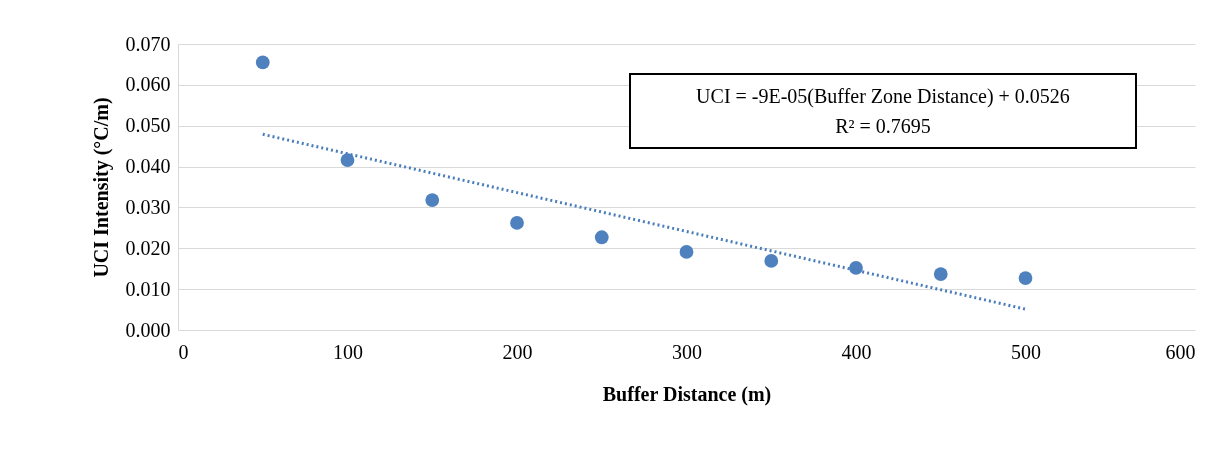  What do you see at coordinates (883, 111) in the screenshot?
I see `text-box: UCI = -9E-05(Buffer Zone Distance) + 0.0526 R² = 0.7695` at bounding box center [883, 111].